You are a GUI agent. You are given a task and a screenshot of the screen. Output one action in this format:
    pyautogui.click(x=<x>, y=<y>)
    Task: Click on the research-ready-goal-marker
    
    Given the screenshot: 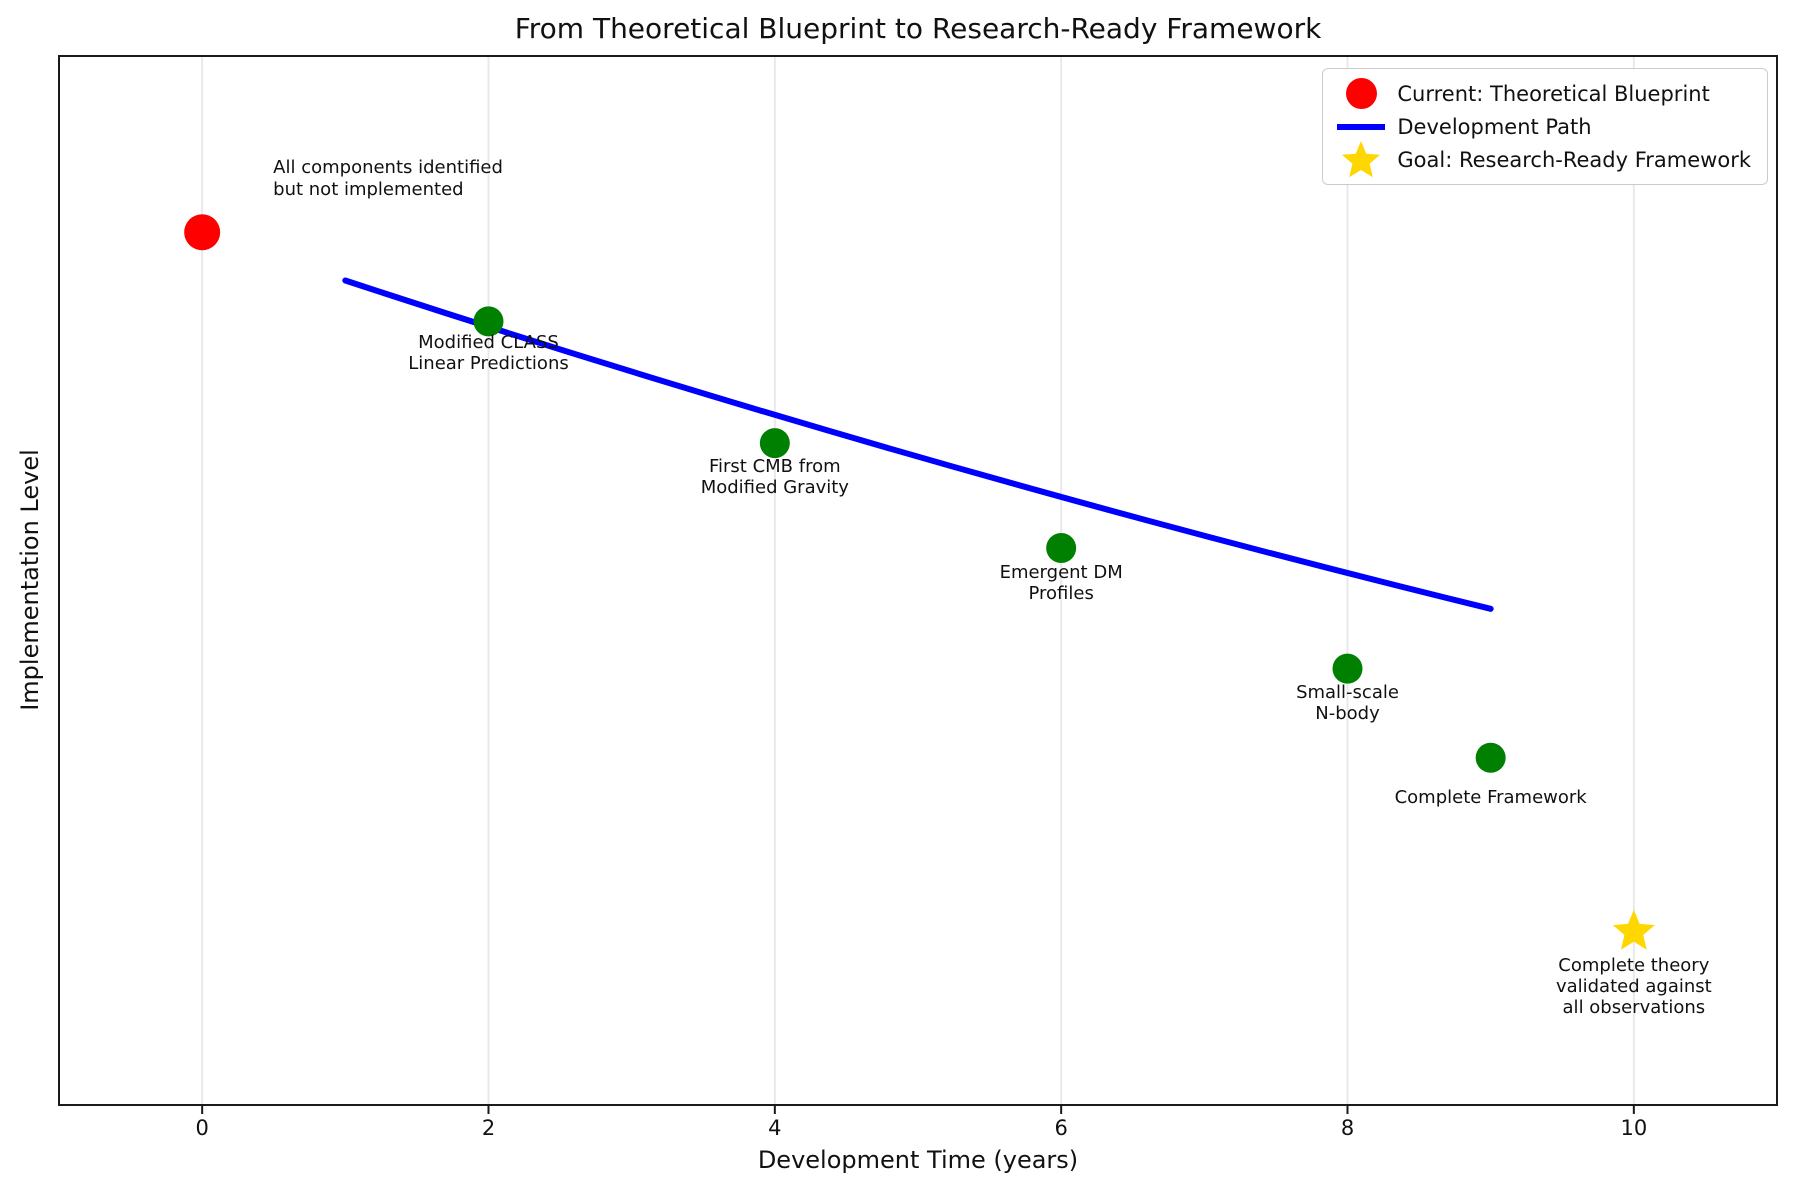 What is the action you would take?
    pyautogui.click(x=1633, y=929)
    